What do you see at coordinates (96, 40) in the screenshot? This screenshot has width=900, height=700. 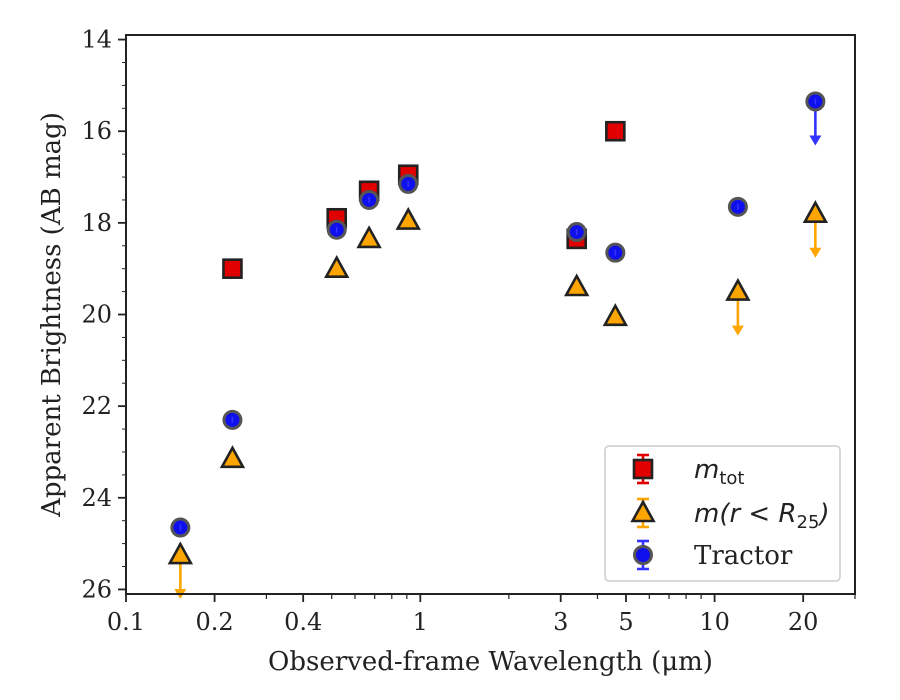 I see `y-tick-label: 14` at bounding box center [96, 40].